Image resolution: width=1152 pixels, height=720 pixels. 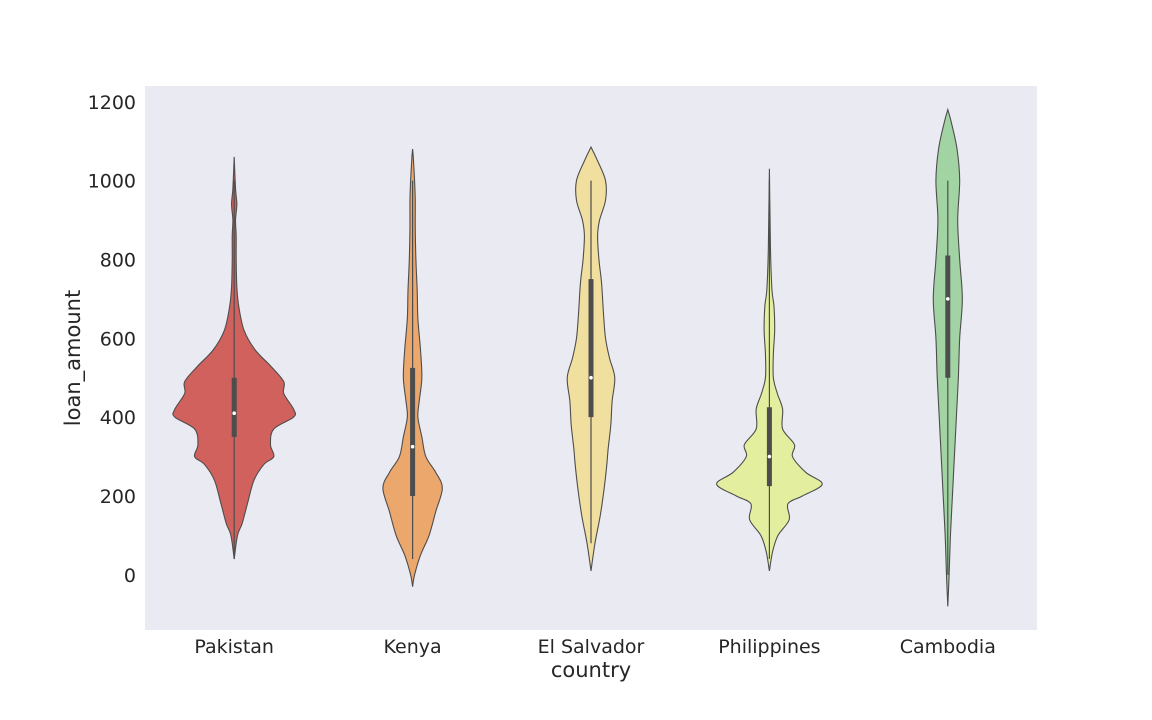 I want to click on y-tick-label: 1200, so click(x=112, y=103).